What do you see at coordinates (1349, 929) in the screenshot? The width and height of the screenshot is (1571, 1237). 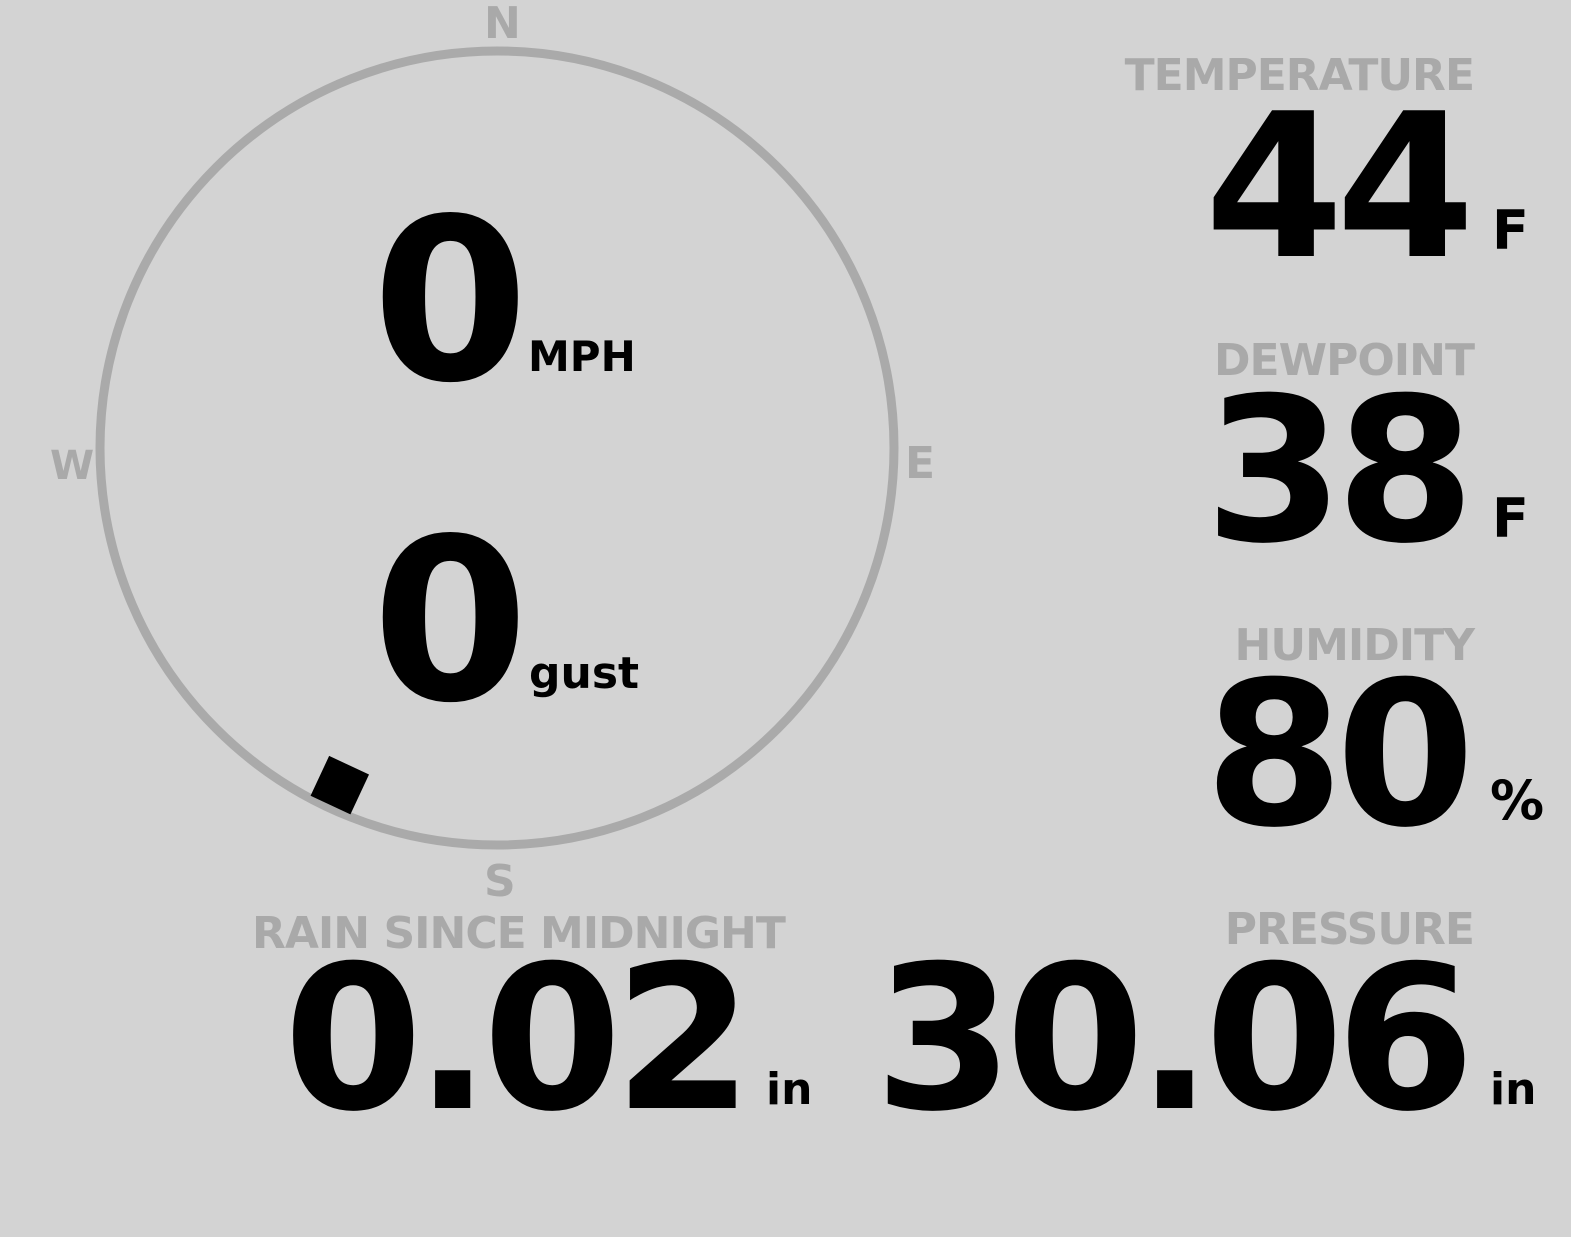 I see `pressure-label: PRESSURE` at bounding box center [1349, 929].